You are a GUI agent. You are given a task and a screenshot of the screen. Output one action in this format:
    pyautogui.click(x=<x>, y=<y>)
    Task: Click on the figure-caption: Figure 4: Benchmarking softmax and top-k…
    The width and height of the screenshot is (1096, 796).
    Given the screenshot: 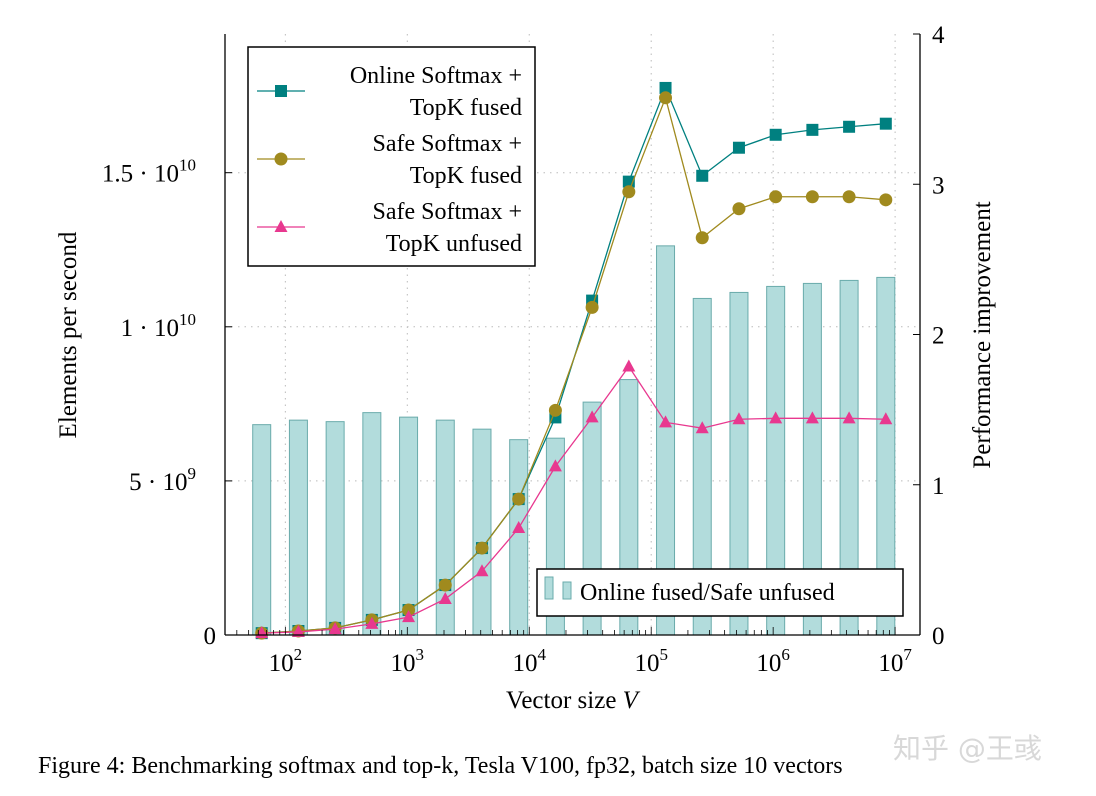 What is the action you would take?
    pyautogui.click(x=440, y=766)
    